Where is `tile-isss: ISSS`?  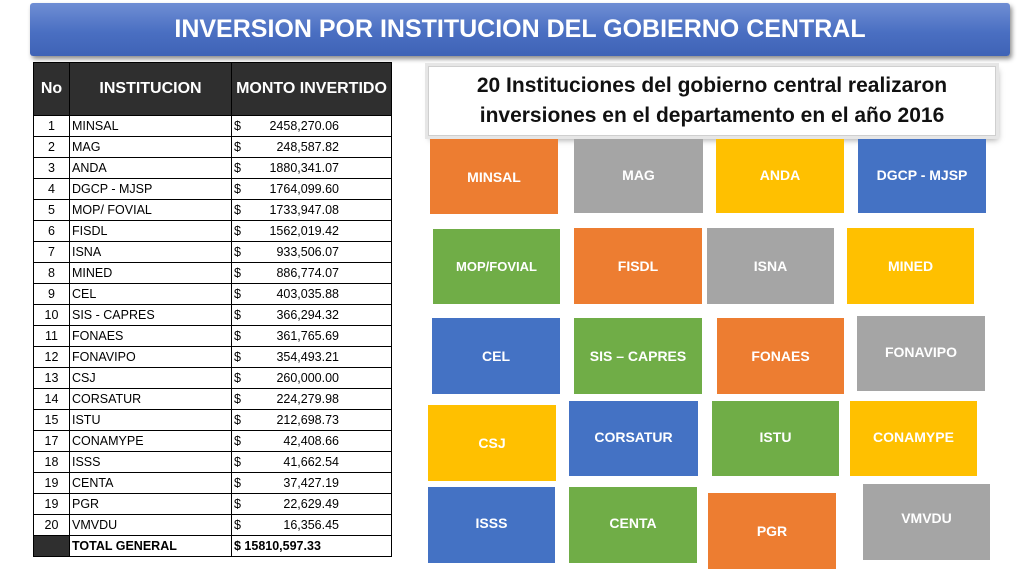
tile-isss: ISSS is located at coordinates (491, 525).